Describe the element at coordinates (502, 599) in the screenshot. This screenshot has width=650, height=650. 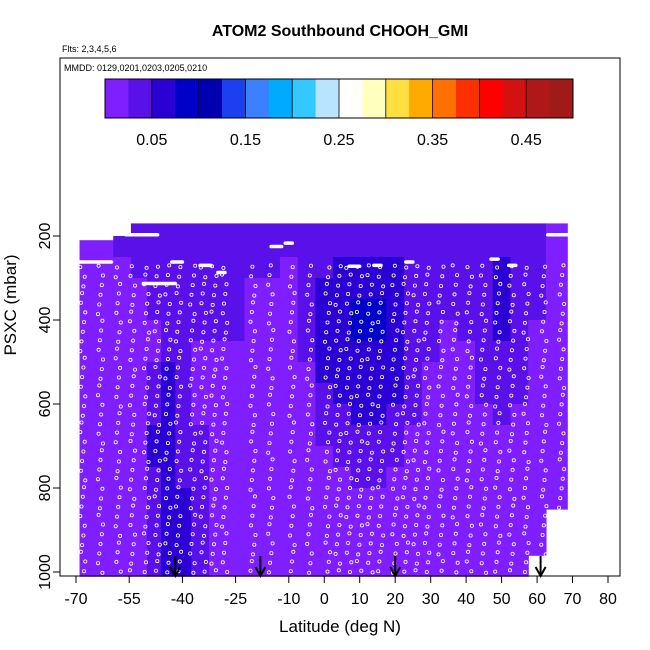
I see `x-tick-label: 50` at that location.